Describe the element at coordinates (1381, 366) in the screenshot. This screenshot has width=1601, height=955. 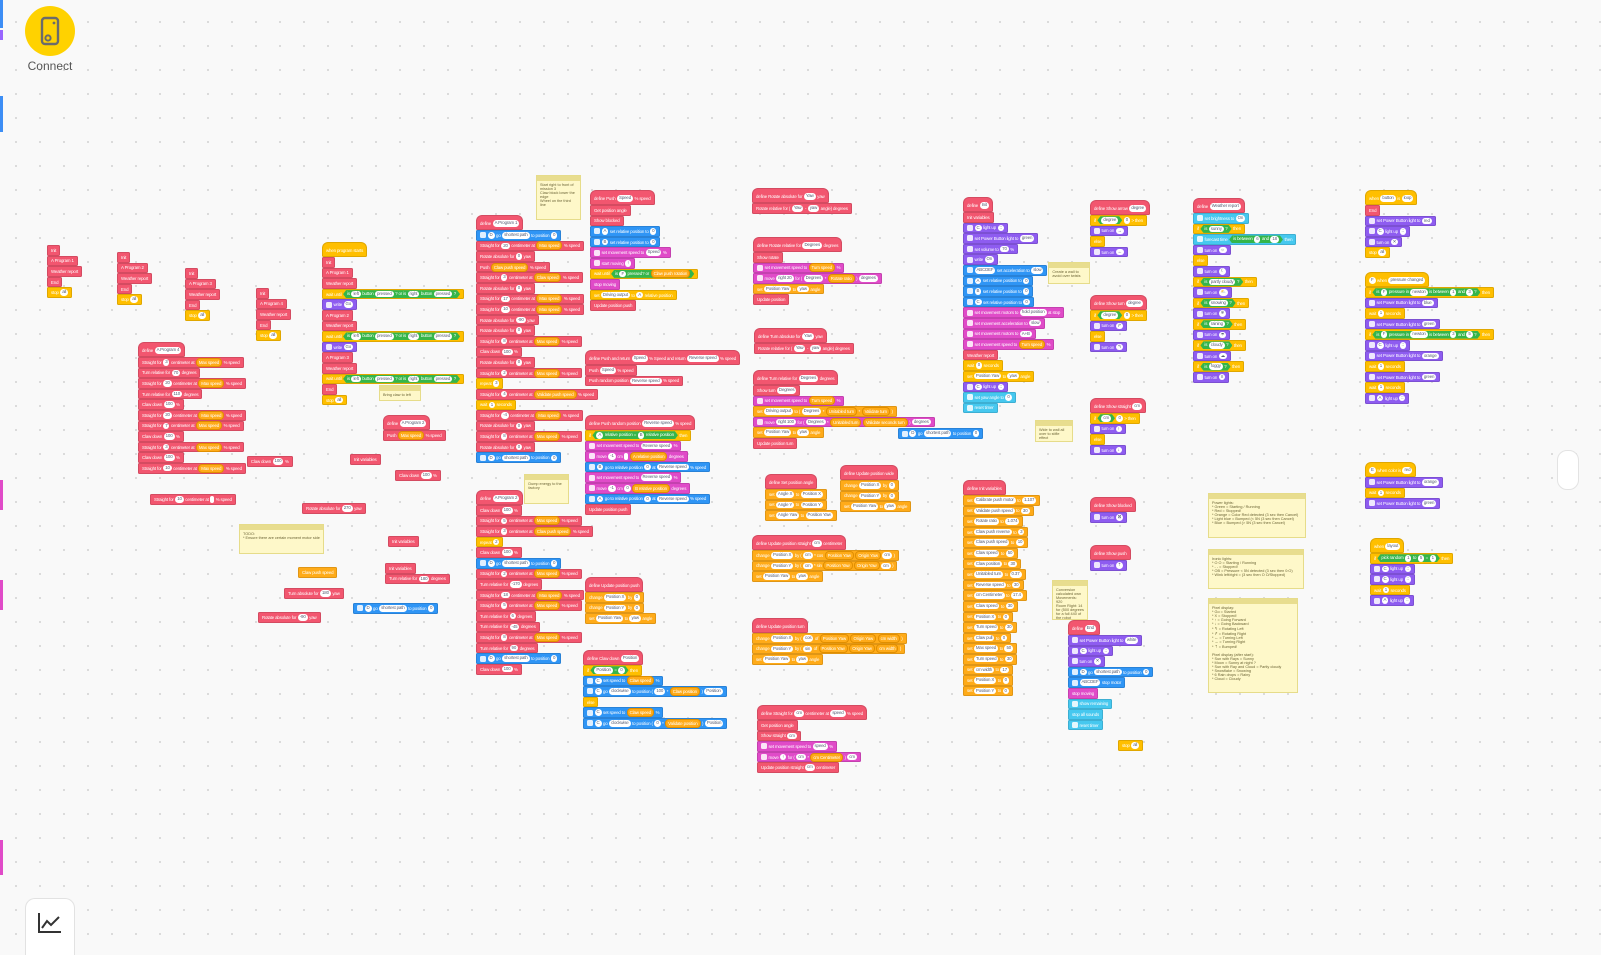
I see `input-field: 1` at that location.